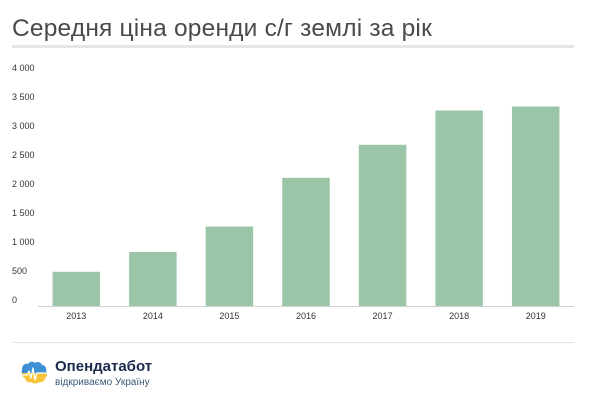 The height and width of the screenshot is (405, 590). Describe the element at coordinates (23, 213) in the screenshot. I see `y-tick-label: 1 500` at that location.